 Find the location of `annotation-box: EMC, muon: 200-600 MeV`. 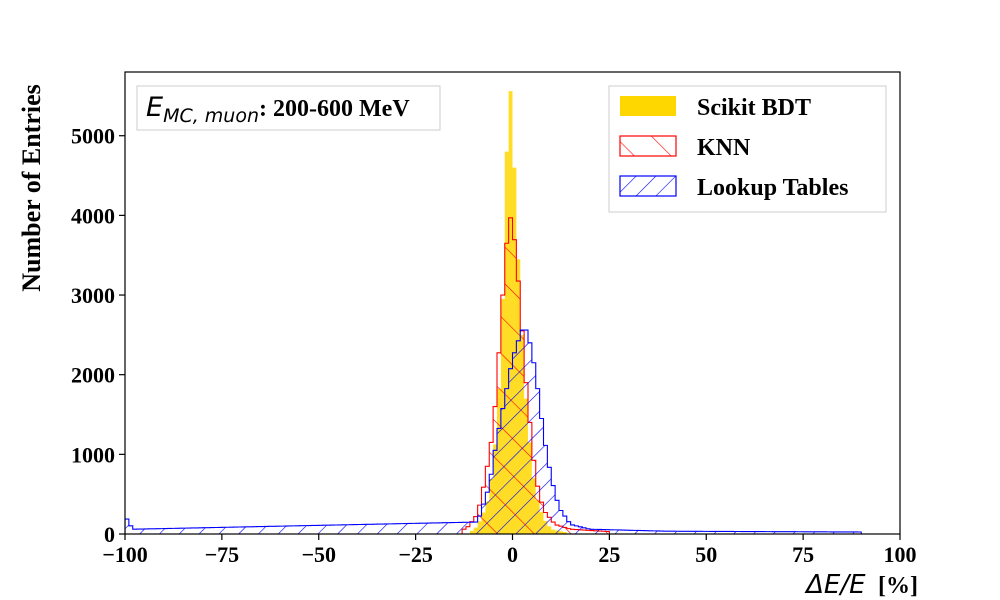

annotation-box: EMC, muon: 200-600 MeV is located at coordinates (288, 108).